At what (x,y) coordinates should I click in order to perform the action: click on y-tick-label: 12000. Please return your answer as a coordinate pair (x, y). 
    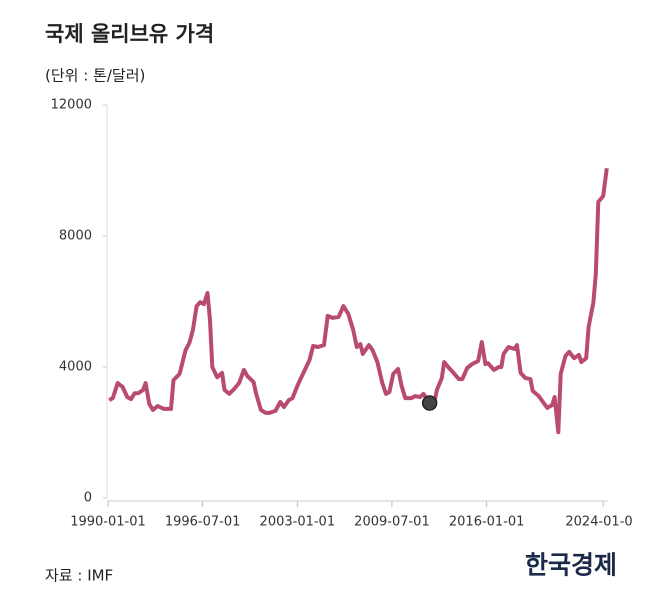
    Looking at the image, I should click on (71, 105).